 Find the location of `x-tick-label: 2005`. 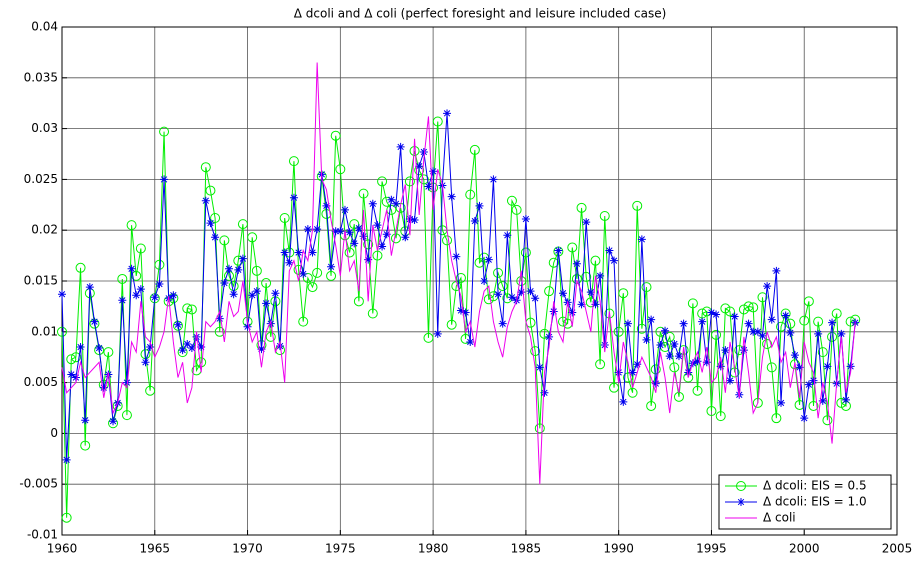

x-tick-label: 2005 is located at coordinates (897, 549).